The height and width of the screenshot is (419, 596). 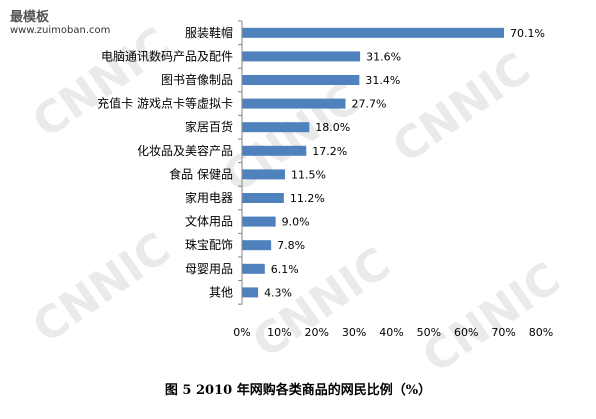 What do you see at coordinates (308, 174) in the screenshot?
I see `value-label-6: 11.5%` at bounding box center [308, 174].